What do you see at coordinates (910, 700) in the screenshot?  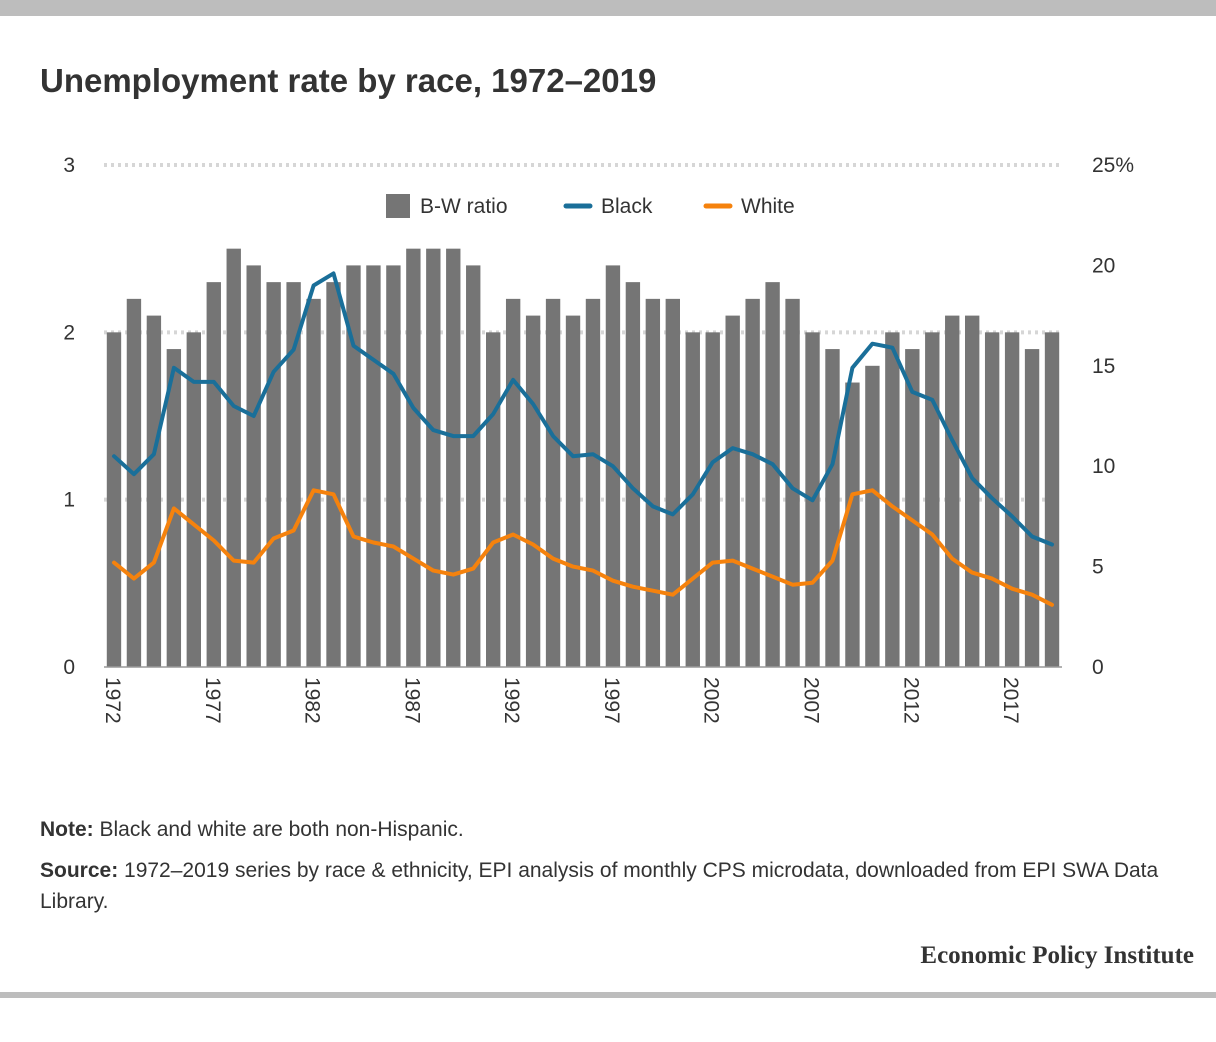 I see `x-axis-tick-label: 2012` at bounding box center [910, 700].